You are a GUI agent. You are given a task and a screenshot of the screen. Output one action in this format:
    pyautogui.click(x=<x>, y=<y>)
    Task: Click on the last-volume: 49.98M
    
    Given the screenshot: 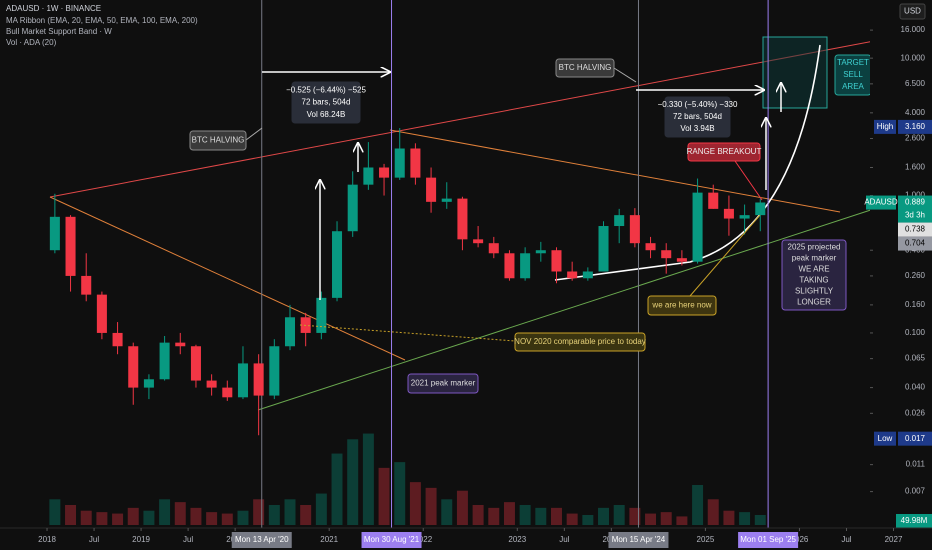 What is the action you would take?
    pyautogui.click(x=914, y=520)
    